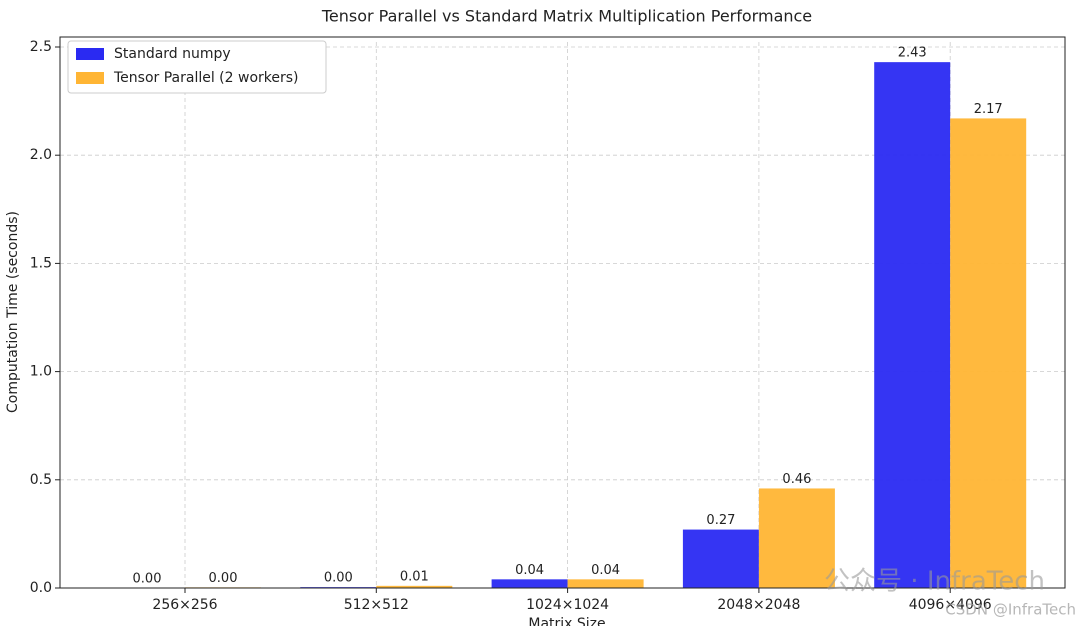 The image size is (1080, 626). I want to click on x-tick-label: 512×512, so click(376, 605).